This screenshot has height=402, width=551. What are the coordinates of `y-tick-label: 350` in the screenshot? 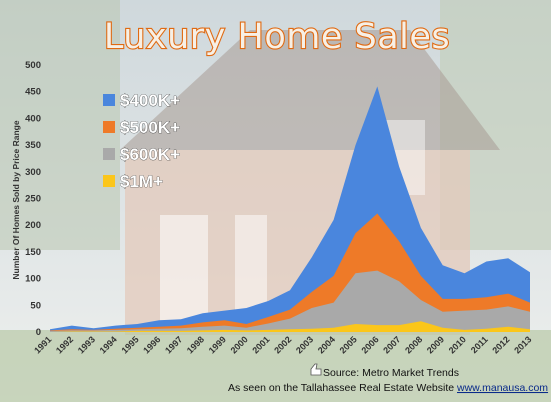 It's located at (33, 145).